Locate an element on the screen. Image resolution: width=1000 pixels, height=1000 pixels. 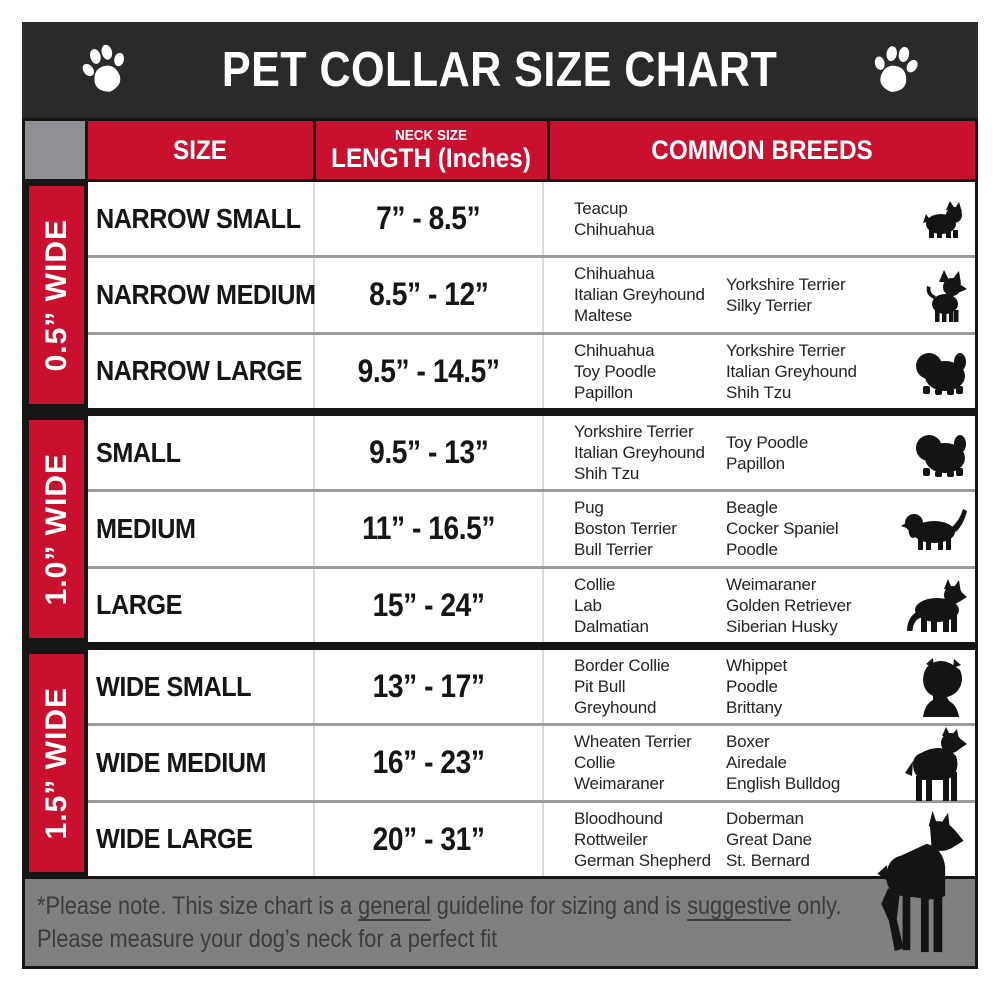
size-name: MEDIUM is located at coordinates (146, 528).